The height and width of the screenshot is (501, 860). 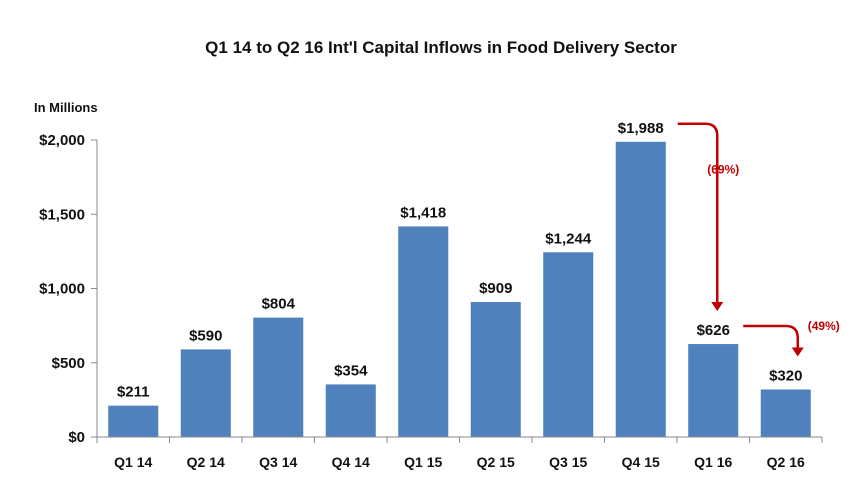 I want to click on x-tick-label: Q3 15, so click(x=568, y=462).